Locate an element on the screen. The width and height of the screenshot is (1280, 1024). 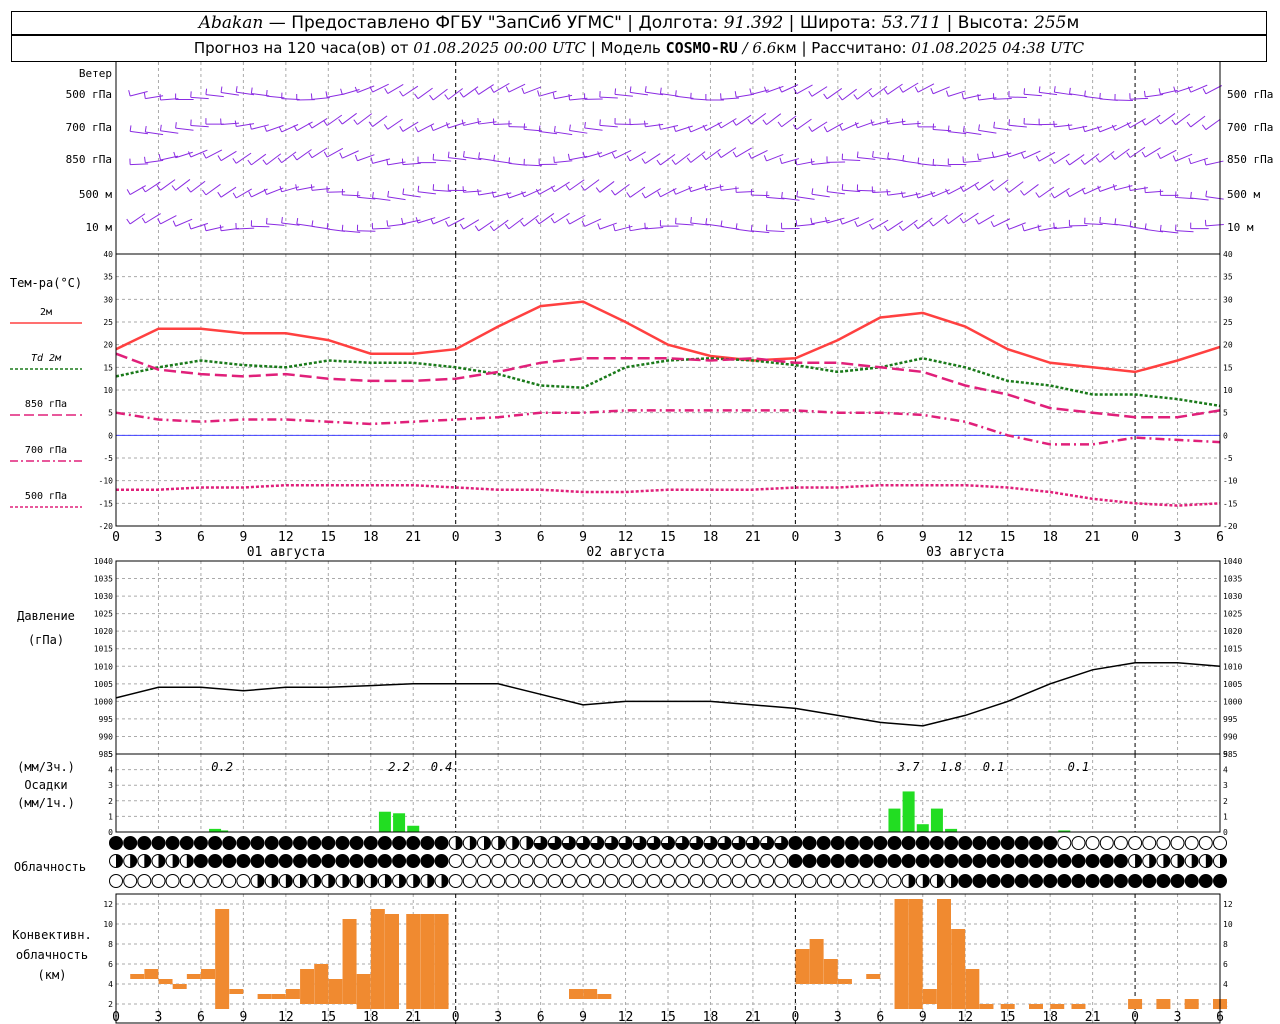
prec-ytick-left: 5 is located at coordinates (110, 754).